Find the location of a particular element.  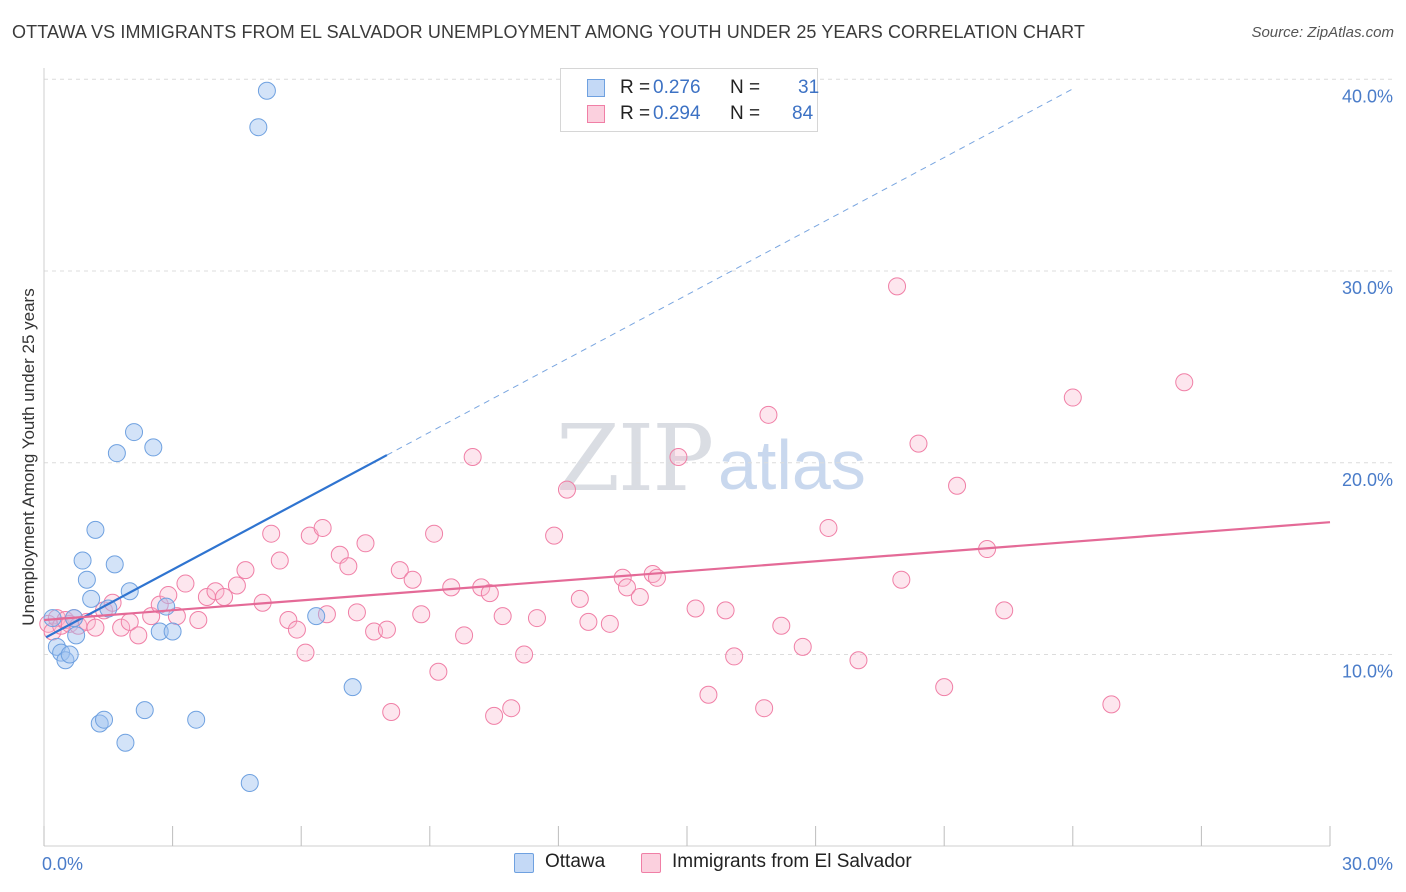

el-salvador-swatch is located at coordinates (651, 863).